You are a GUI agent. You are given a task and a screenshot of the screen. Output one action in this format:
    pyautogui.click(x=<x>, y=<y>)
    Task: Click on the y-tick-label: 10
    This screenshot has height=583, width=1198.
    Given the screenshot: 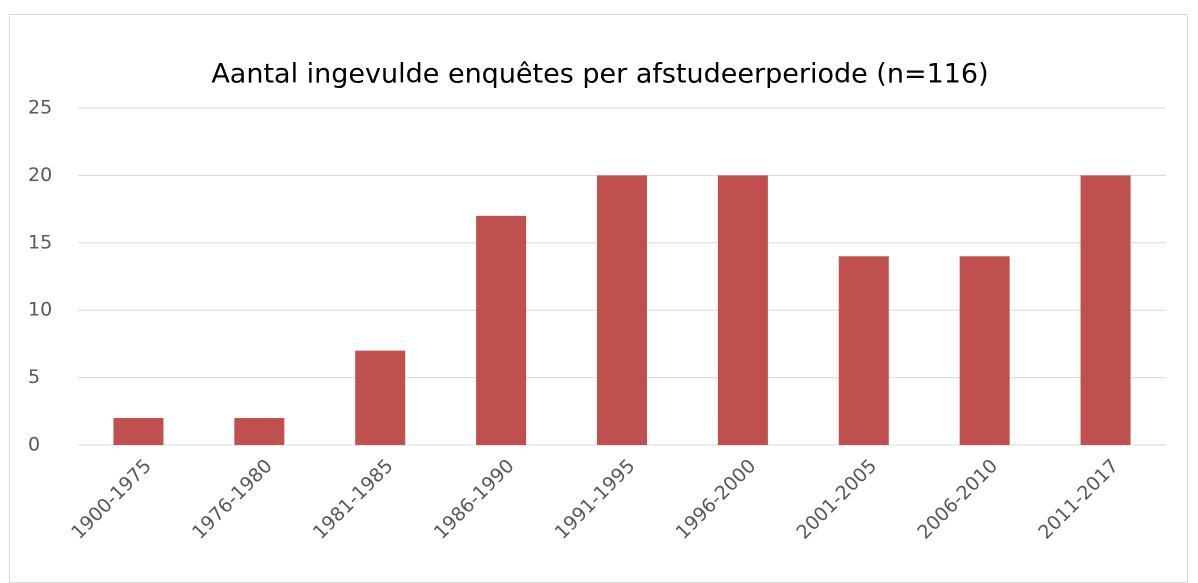 What is the action you would take?
    pyautogui.click(x=40, y=310)
    